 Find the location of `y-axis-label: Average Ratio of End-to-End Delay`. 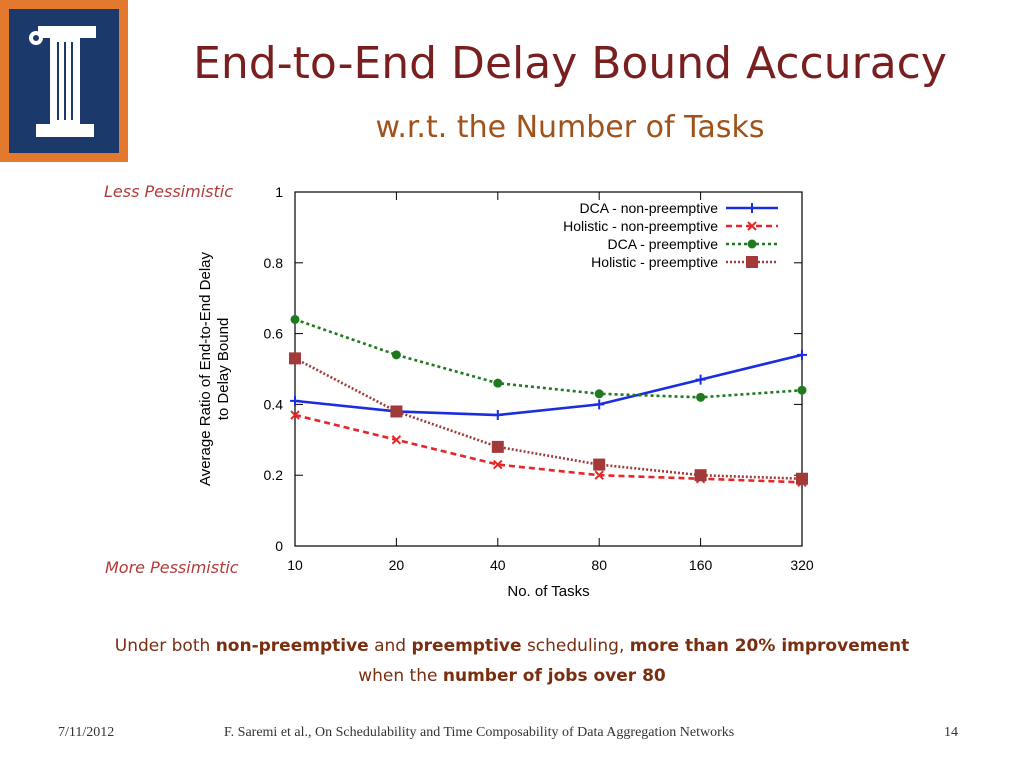

y-axis-label: Average Ratio of End-to-End Delay is located at coordinates (205, 368).